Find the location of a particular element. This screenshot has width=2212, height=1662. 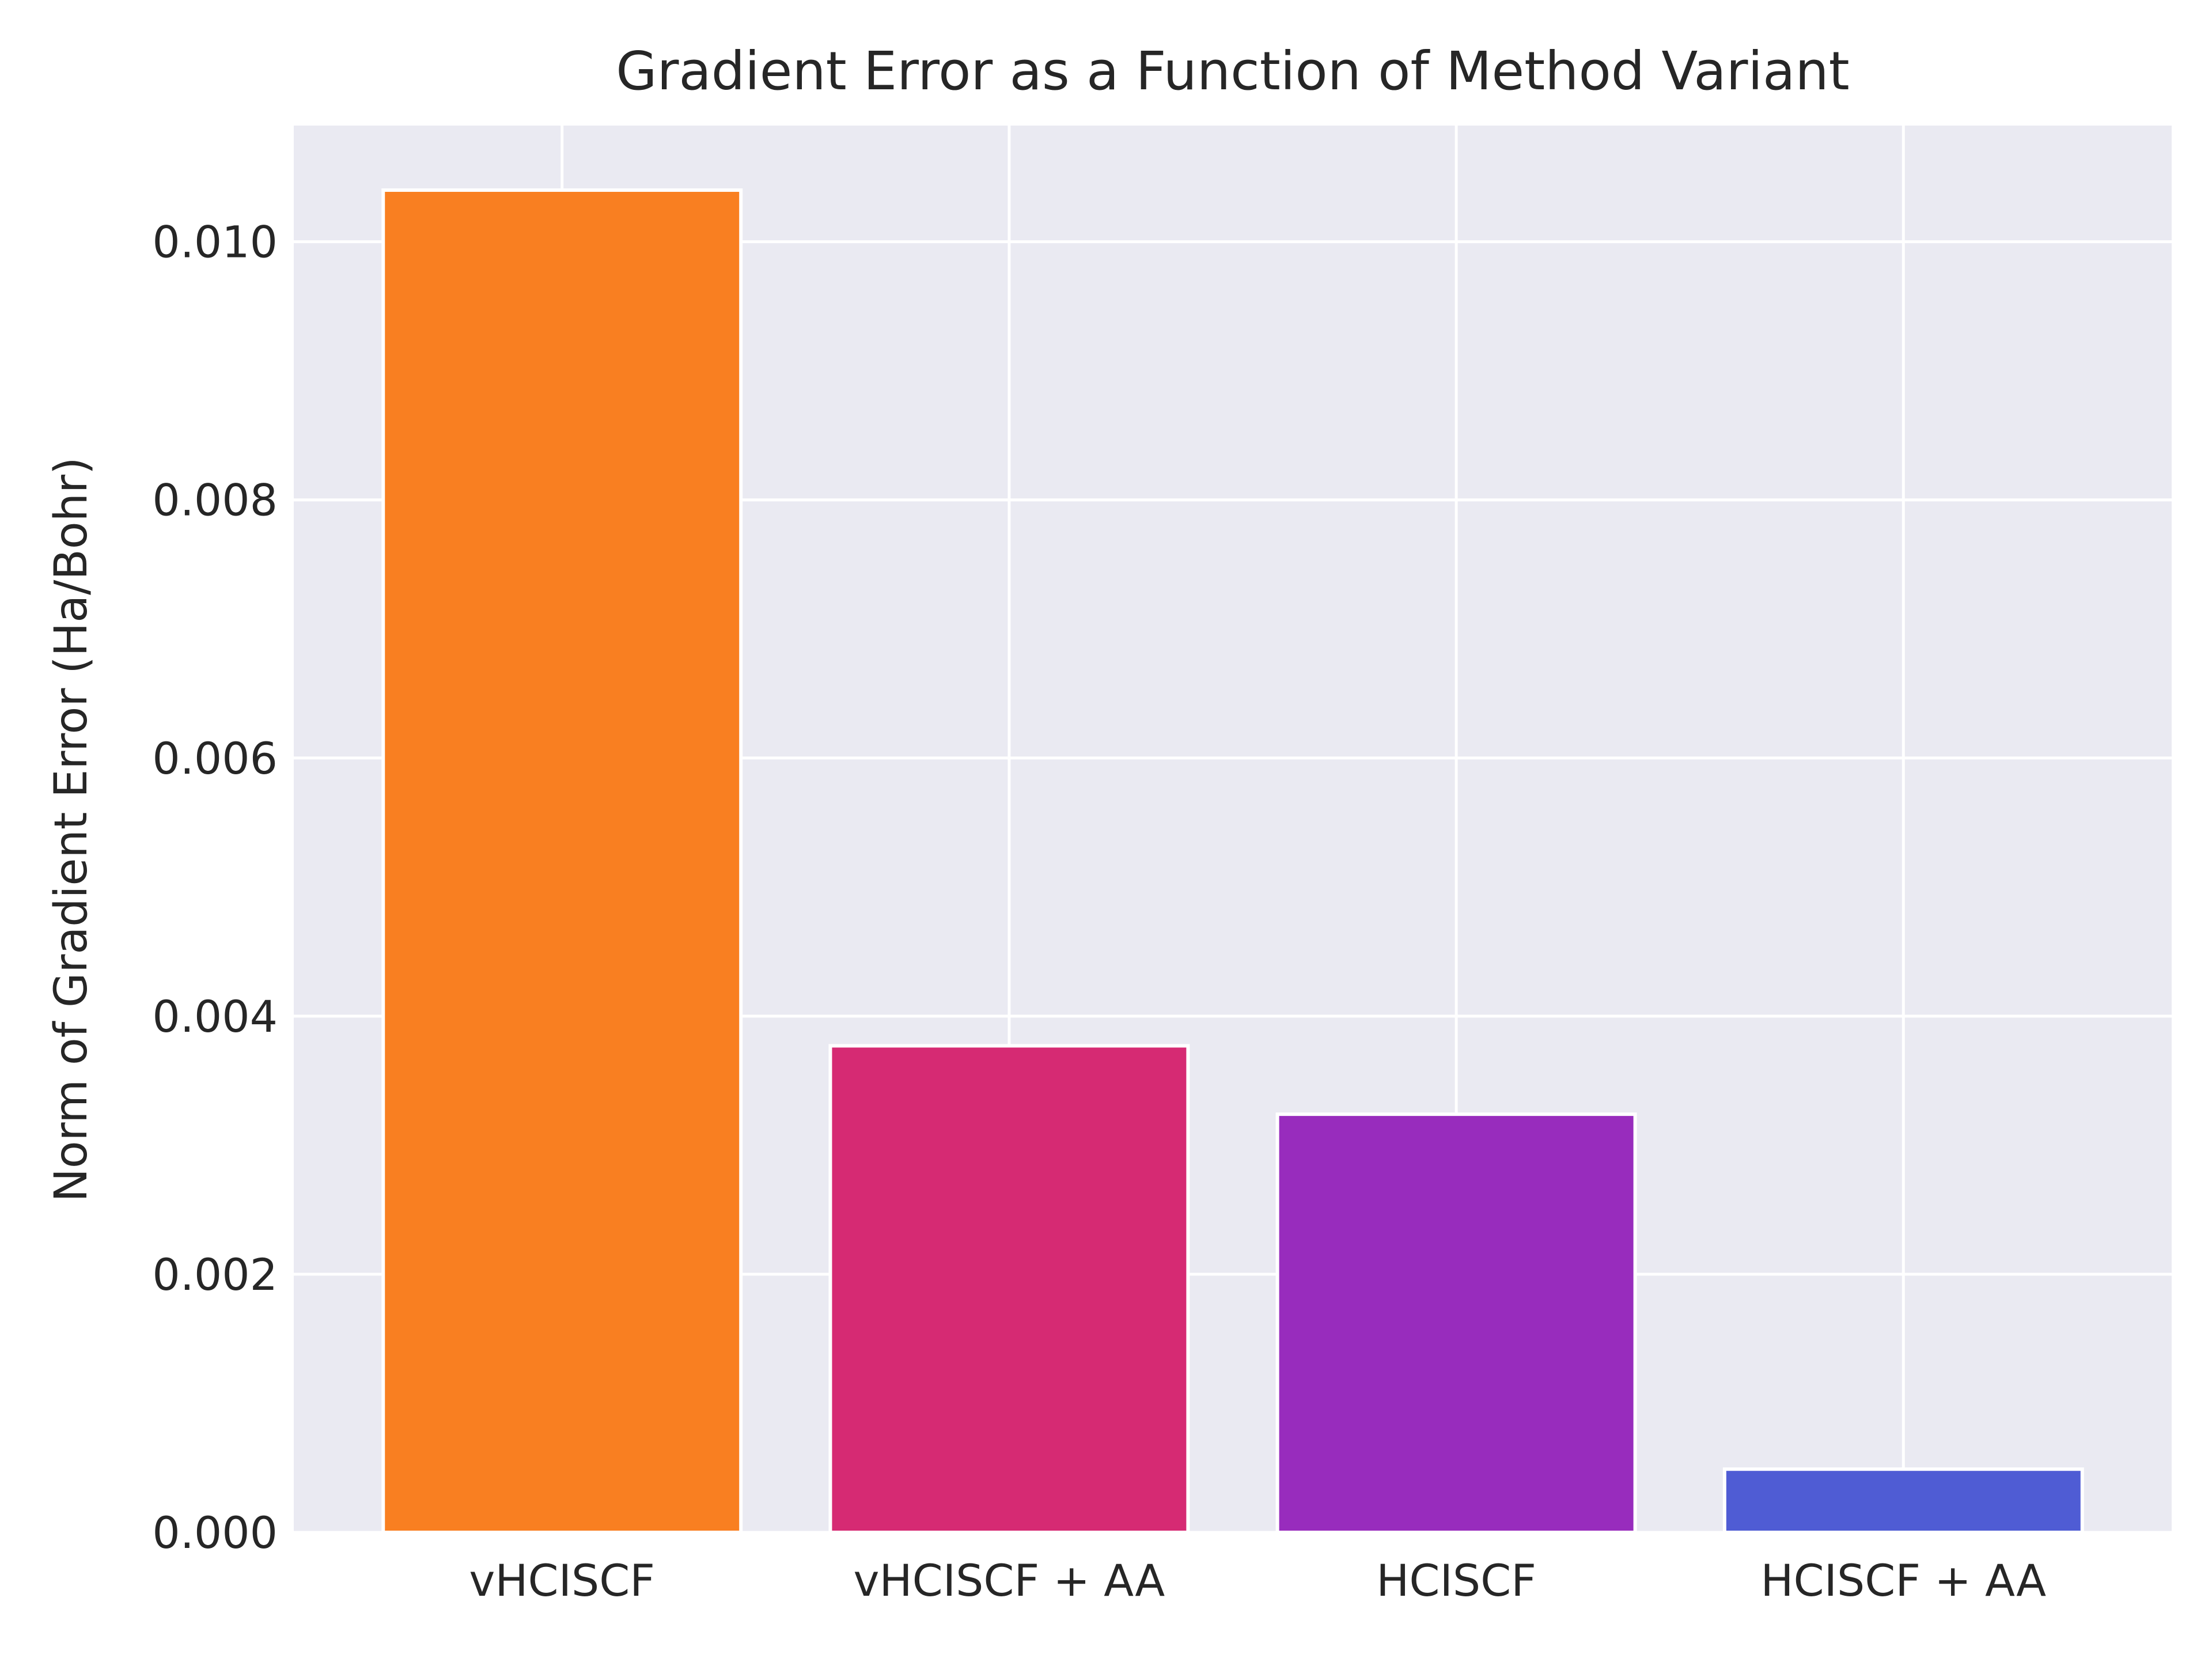

y-axis-label: Norm of Gradient Error (Ha/Bohr) is located at coordinates (71, 830).